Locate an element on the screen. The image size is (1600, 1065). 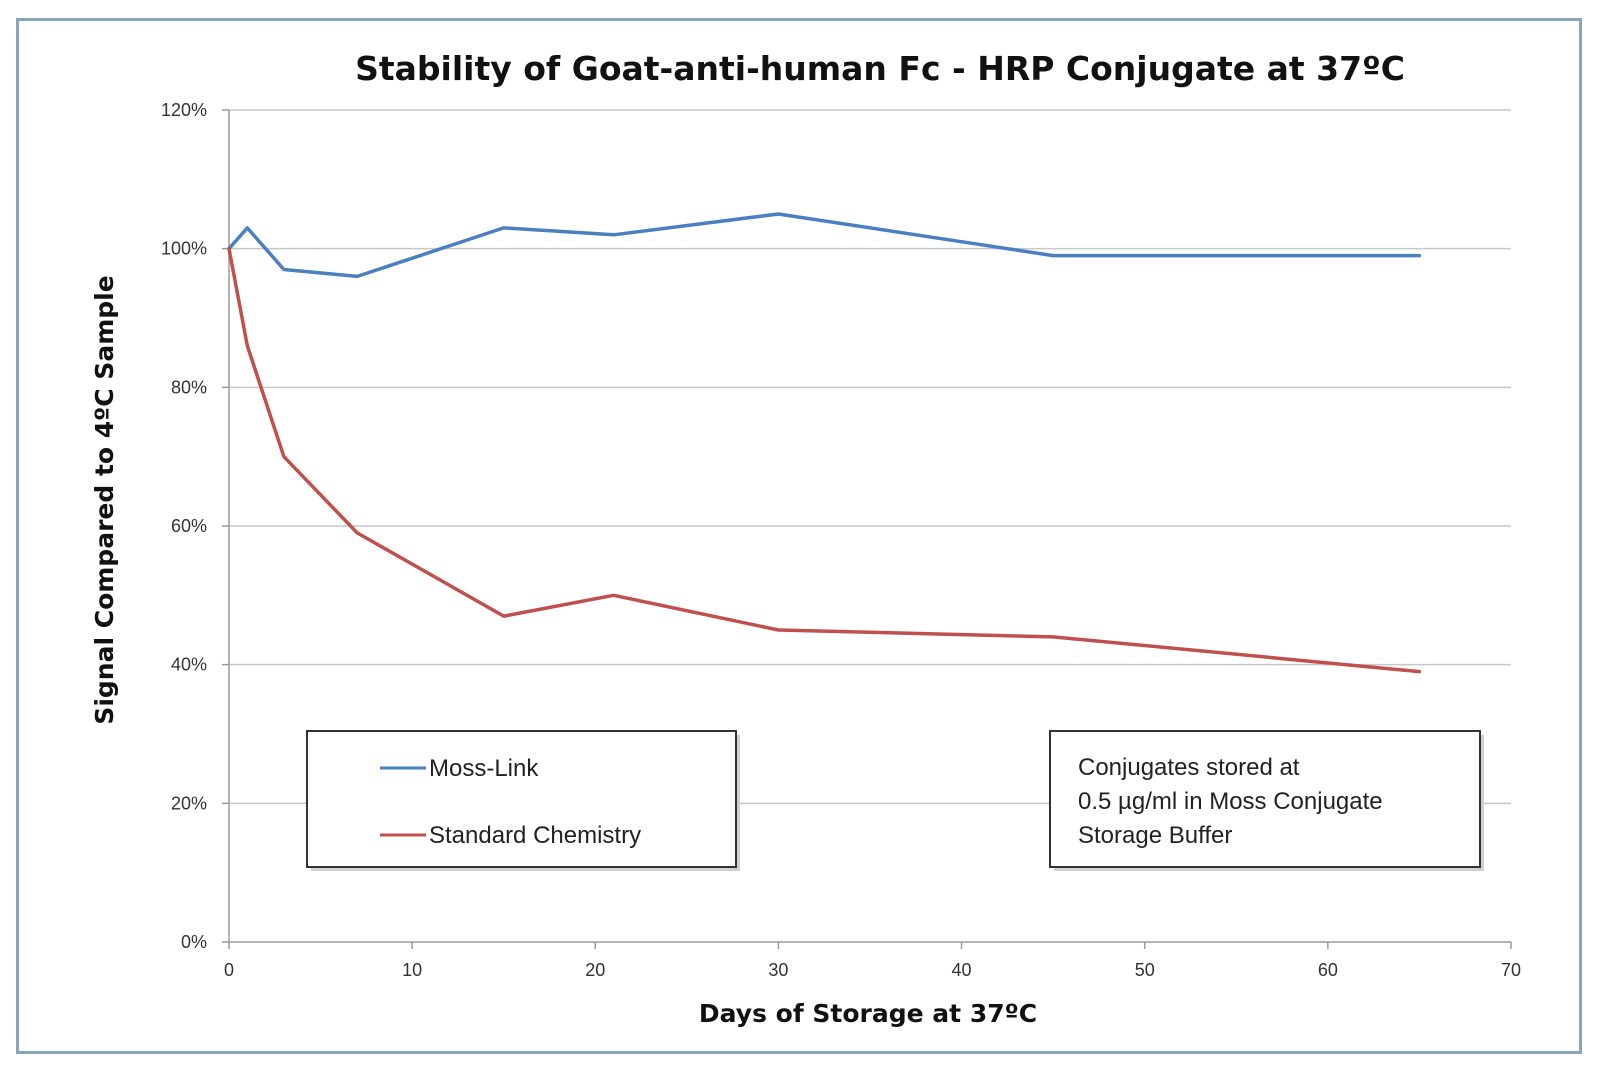
x-tick-label-1: 10 is located at coordinates (412, 970).